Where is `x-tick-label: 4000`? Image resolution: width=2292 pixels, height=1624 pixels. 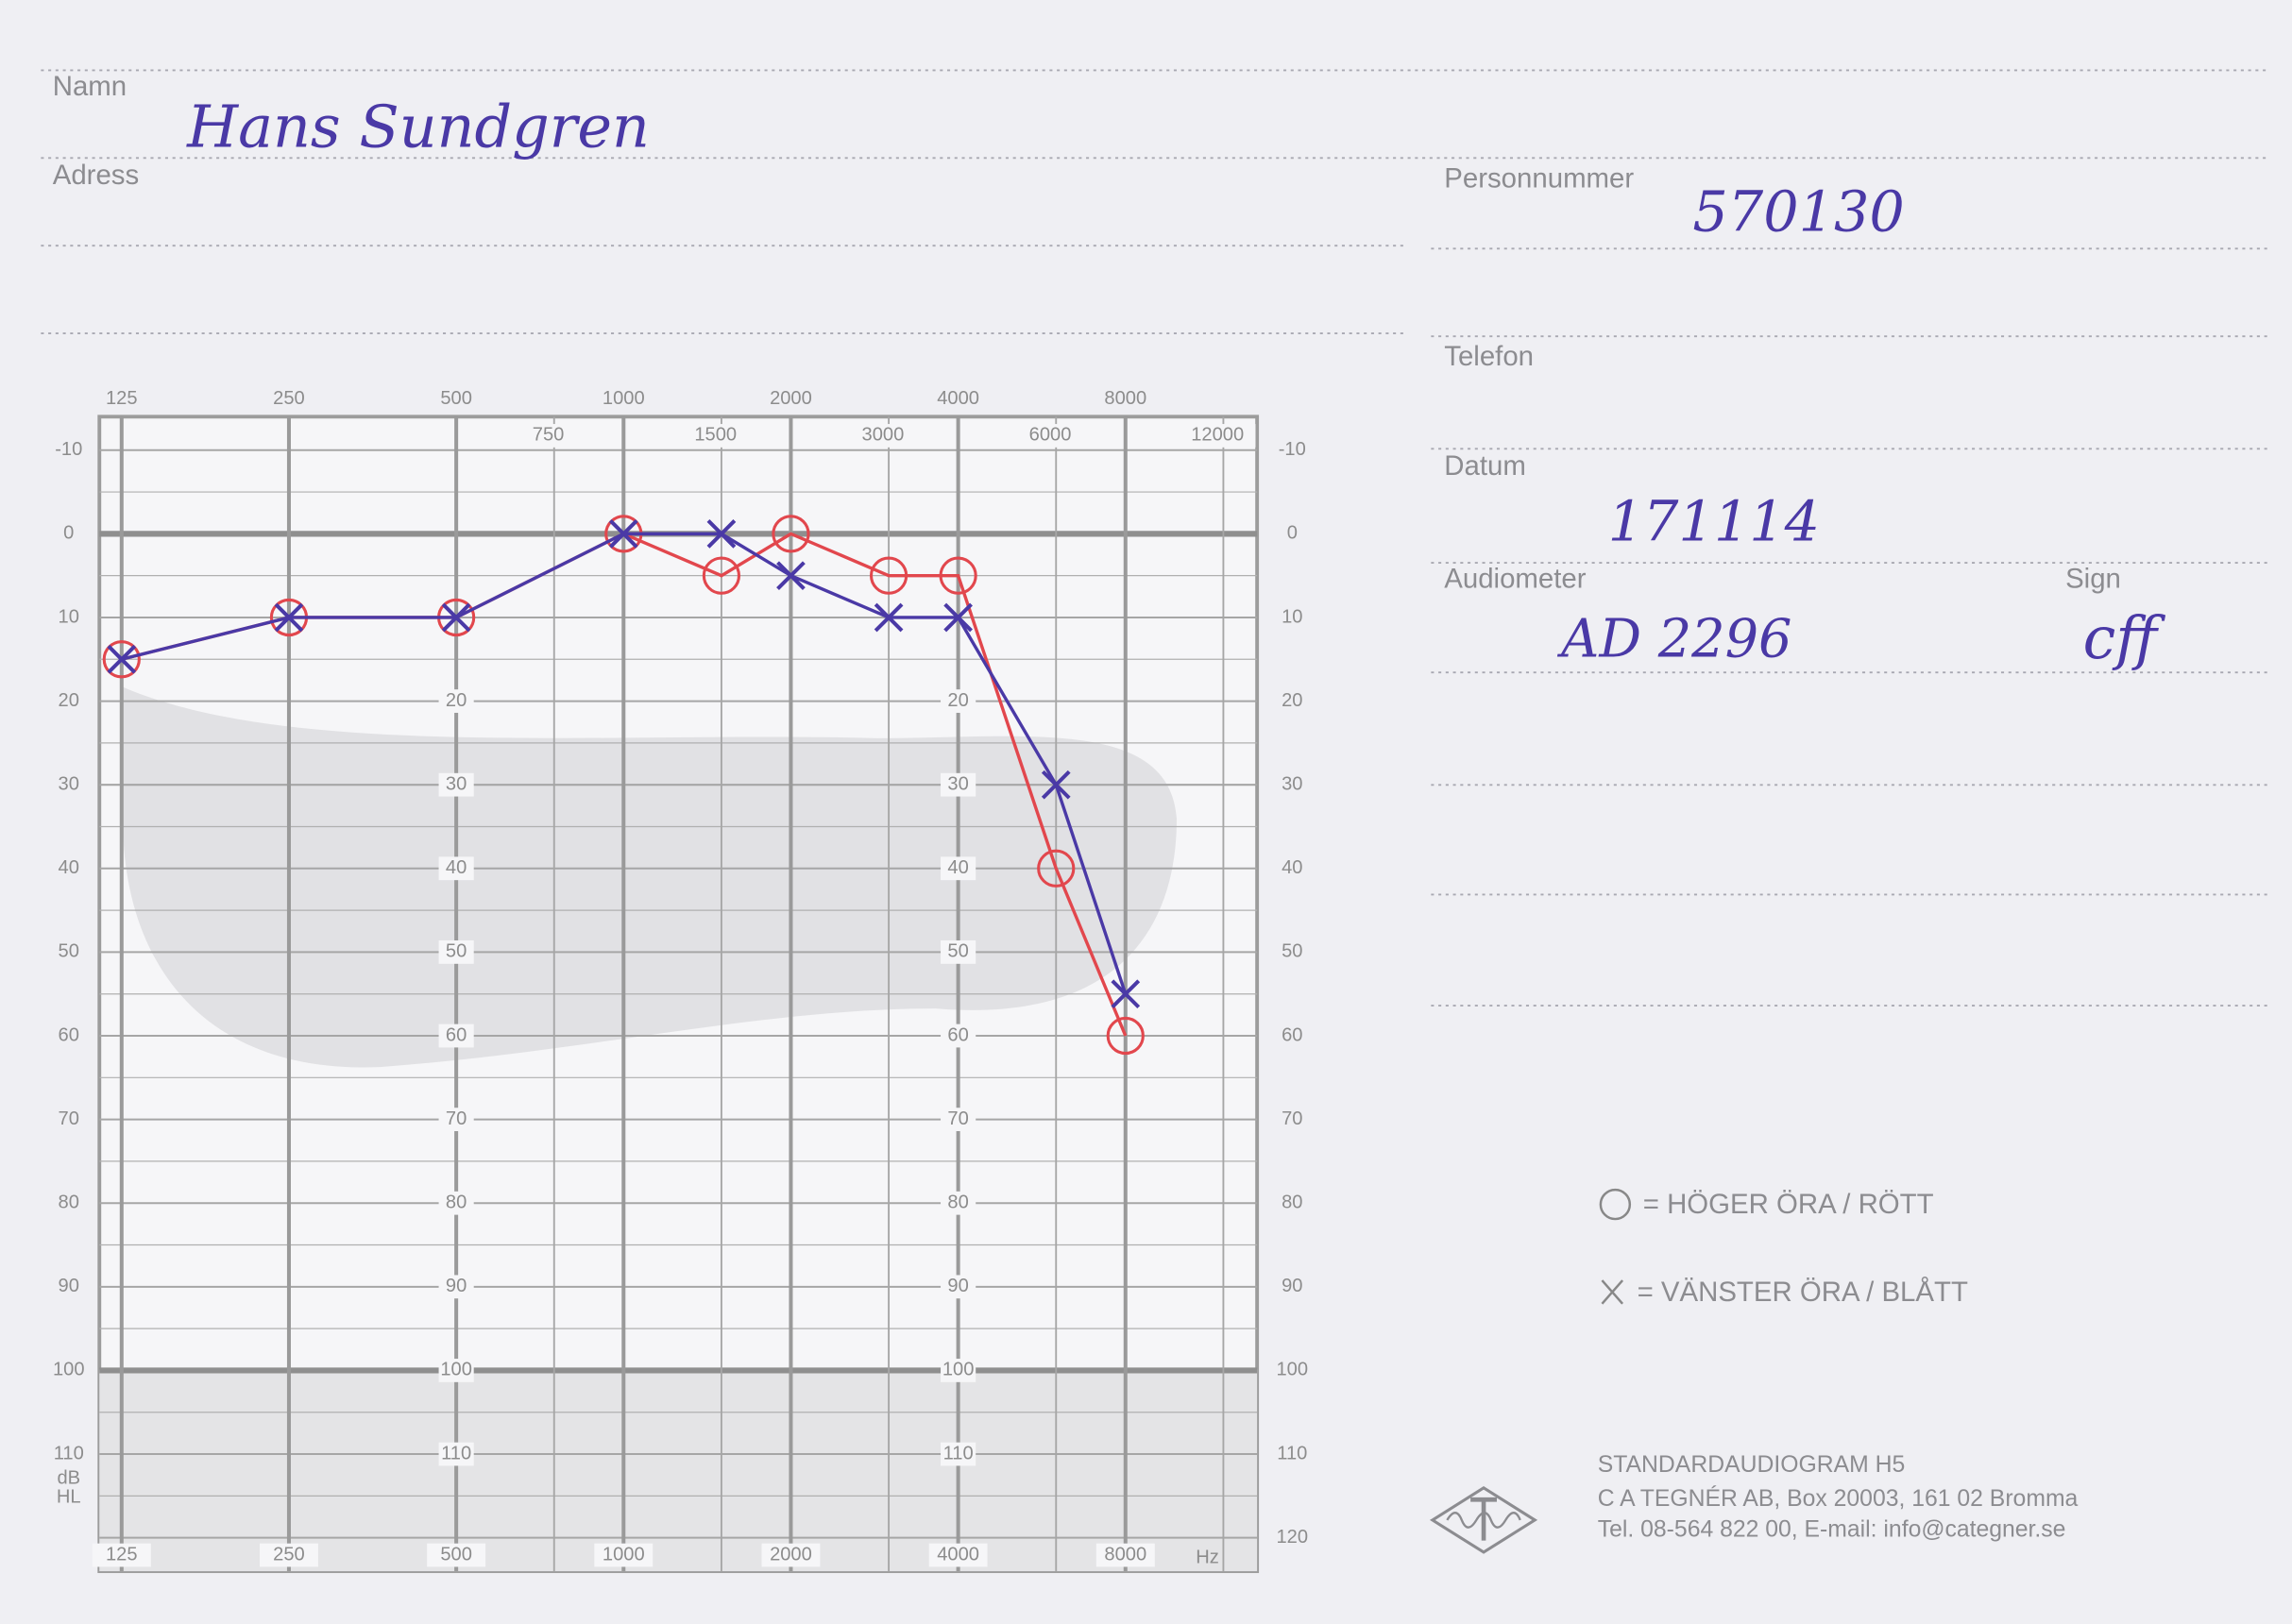 x-tick-label: 4000 is located at coordinates (958, 1554).